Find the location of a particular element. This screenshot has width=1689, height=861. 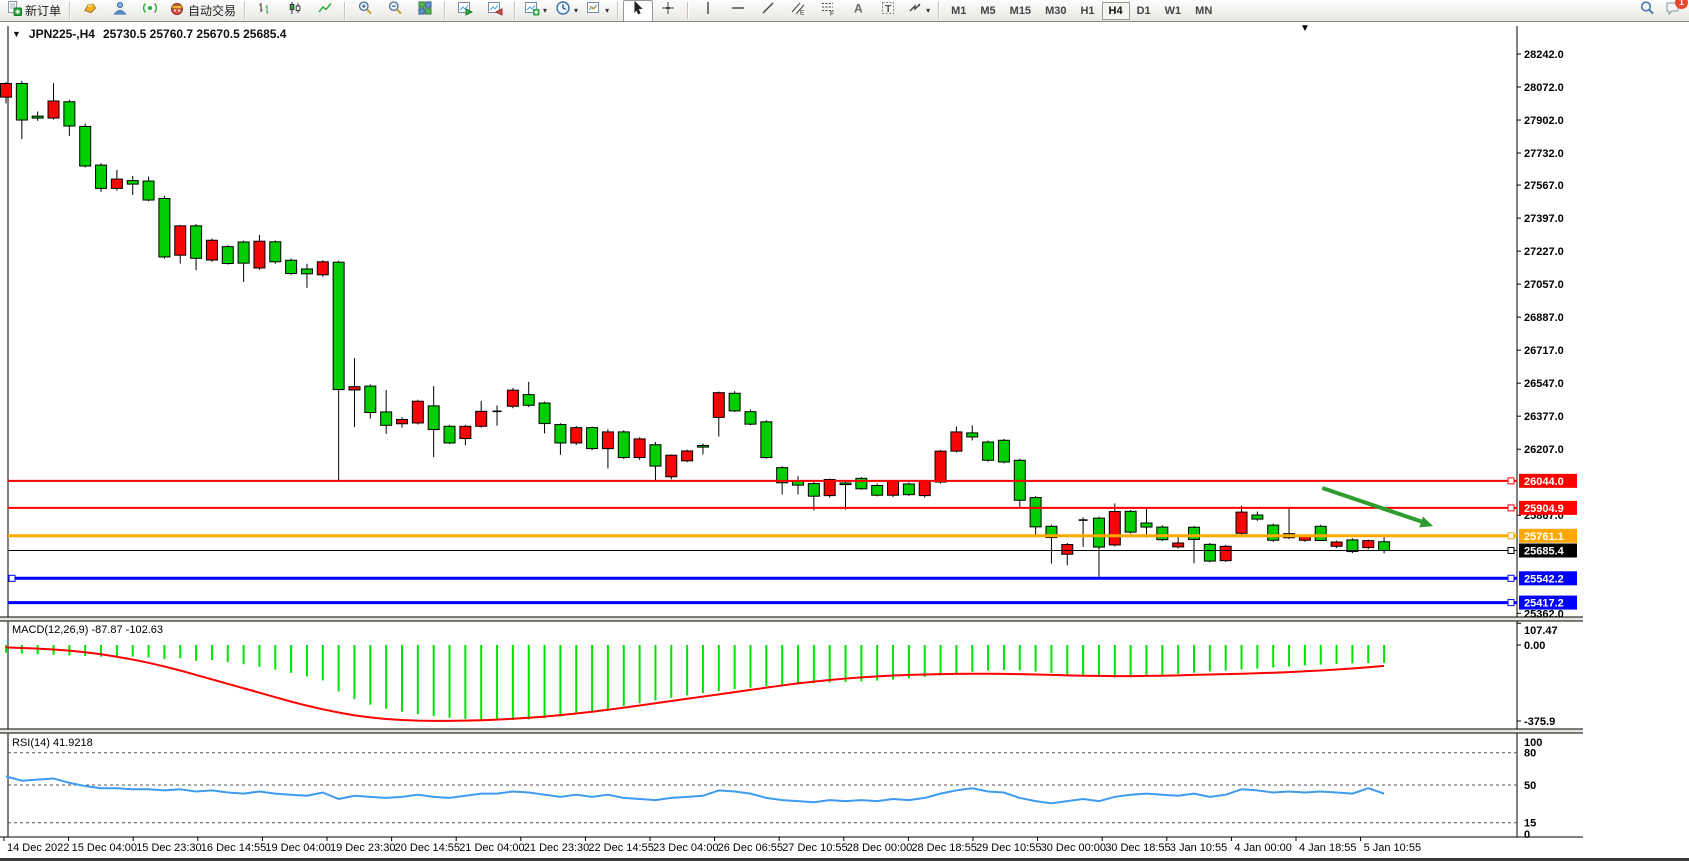

toolbar: 新订单 自动交易 ▾ ▾ ▾ E F A T ▾ M1 M5 M15 M30 H1 H4 D1 W1 MN 1 is located at coordinates (844, 11).